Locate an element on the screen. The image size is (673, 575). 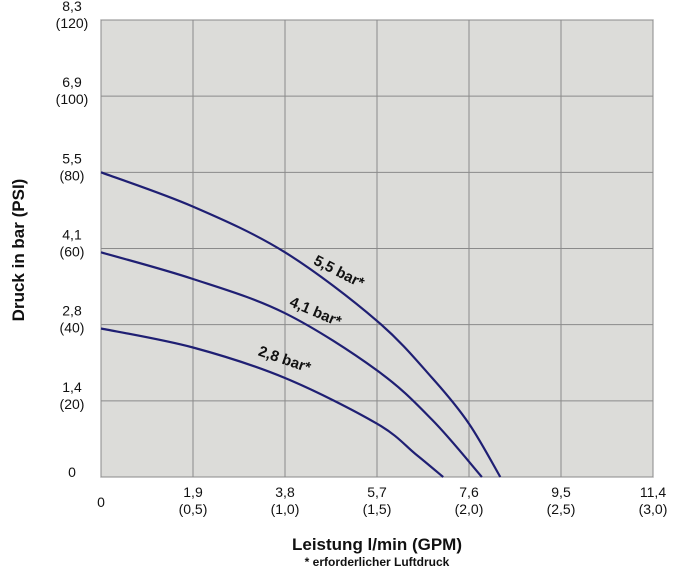
x-axis-title: Leistung l/min (GPM) is located at coordinates (377, 544).